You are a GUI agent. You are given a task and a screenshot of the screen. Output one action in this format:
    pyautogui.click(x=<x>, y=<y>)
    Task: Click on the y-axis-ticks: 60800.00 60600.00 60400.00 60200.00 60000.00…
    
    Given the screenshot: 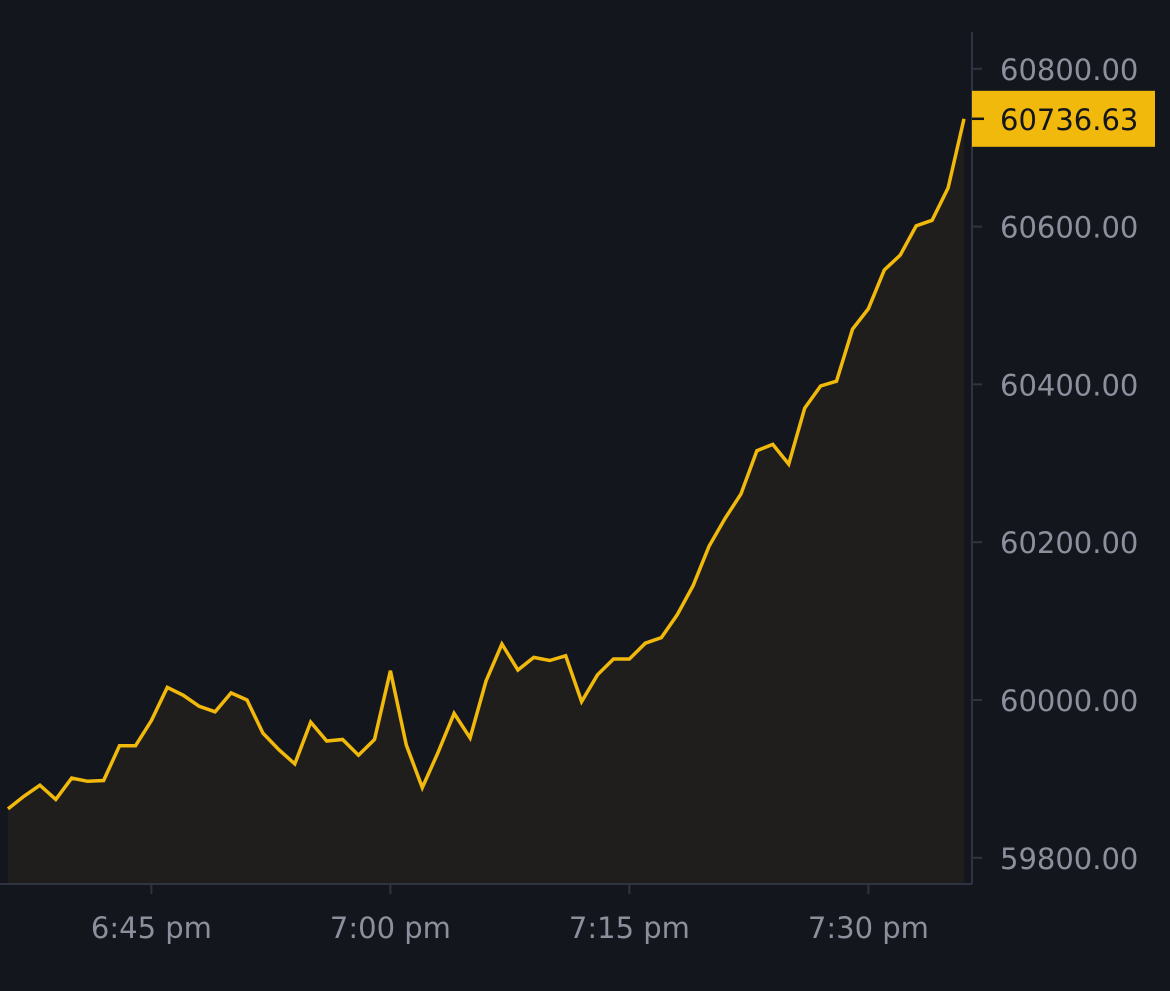 What is the action you would take?
    pyautogui.click(x=1055, y=464)
    